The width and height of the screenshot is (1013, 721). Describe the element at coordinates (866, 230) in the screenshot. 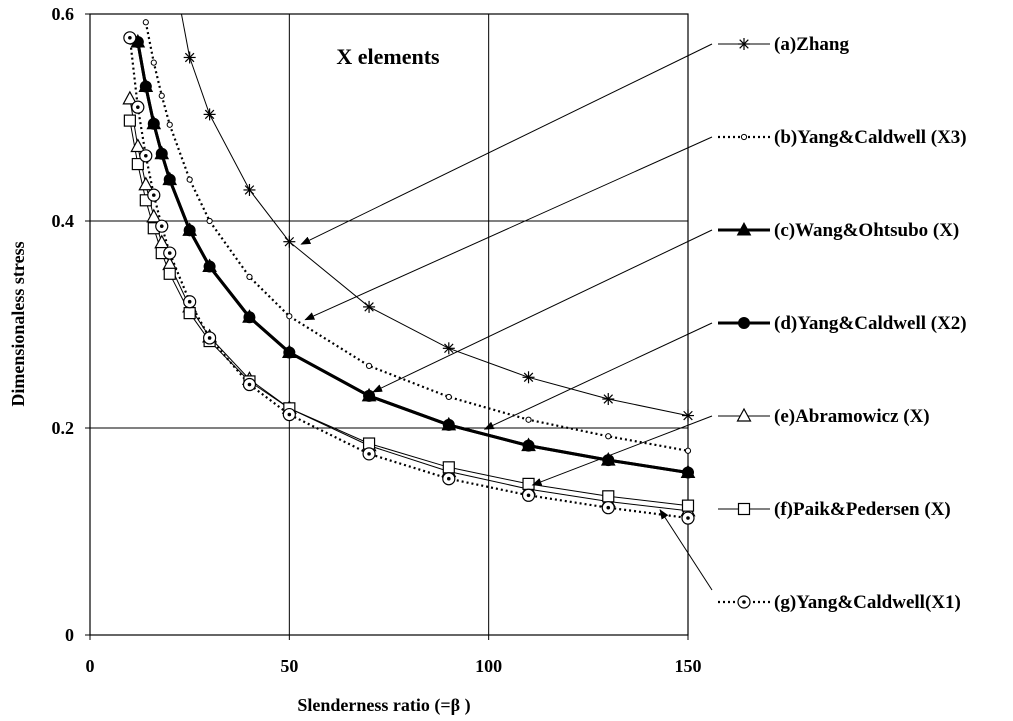

I see `legend-label: (c)Wang&Ohtsubo (X)` at that location.